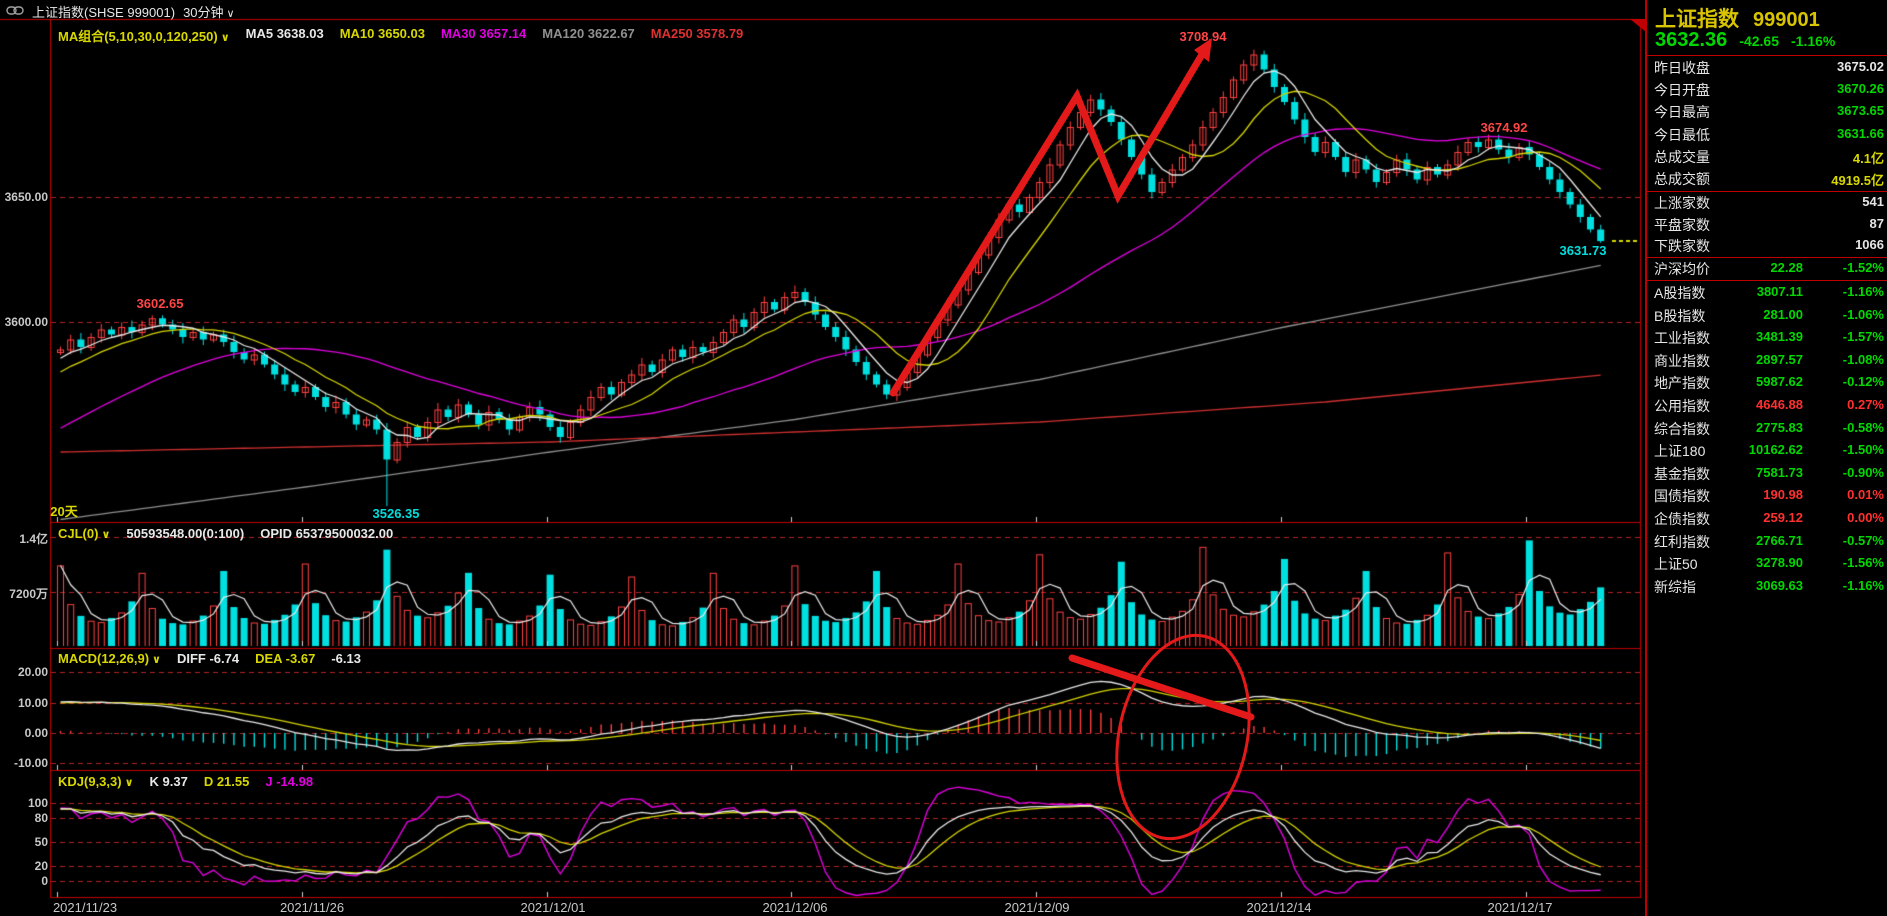 This screenshot has width=1887, height=916. What do you see at coordinates (1680, 293) in the screenshot?
I see `row-label: A股指数` at bounding box center [1680, 293].